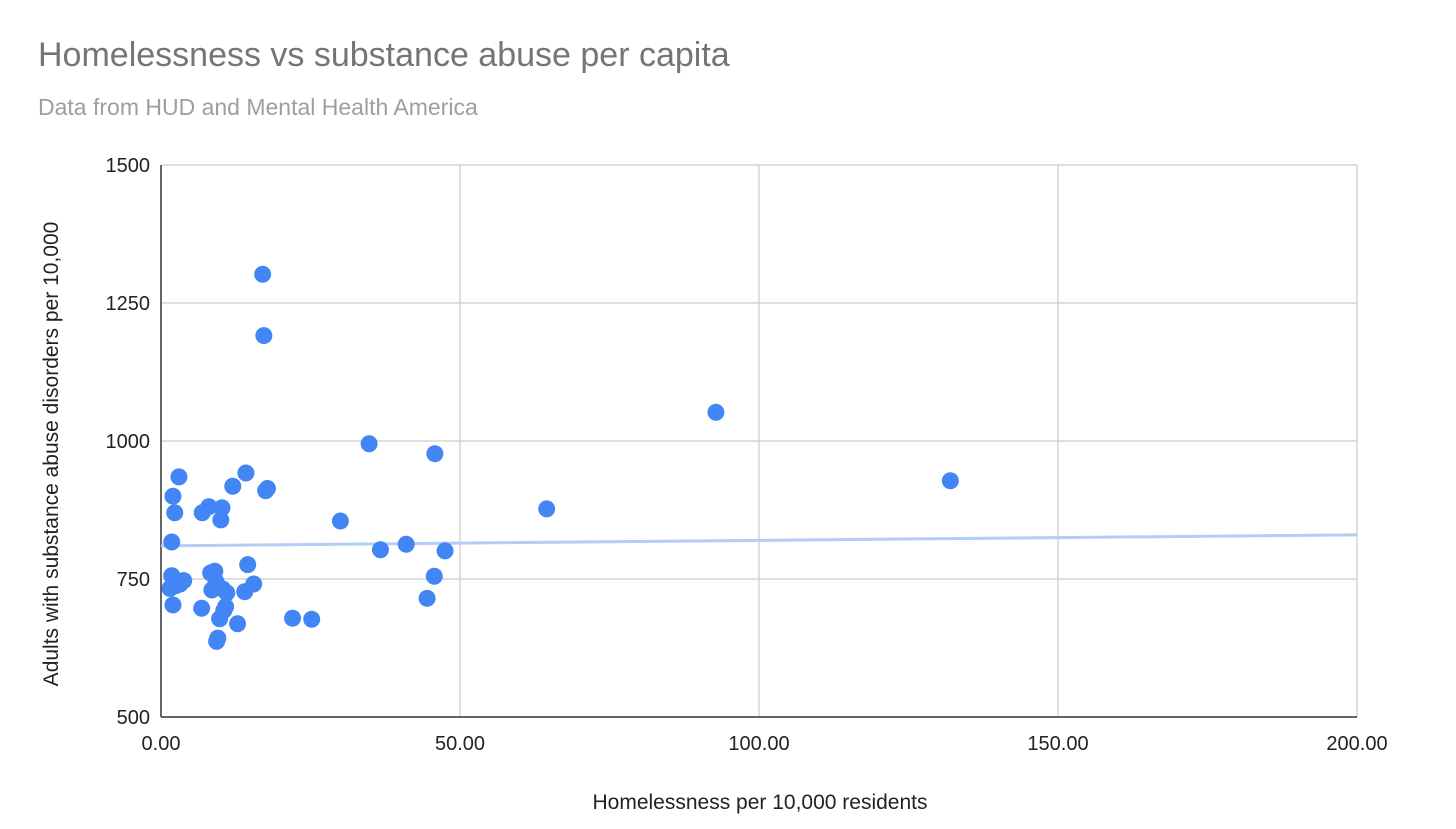  Describe the element at coordinates (128, 442) in the screenshot. I see `y-tick-label: 1000` at that location.